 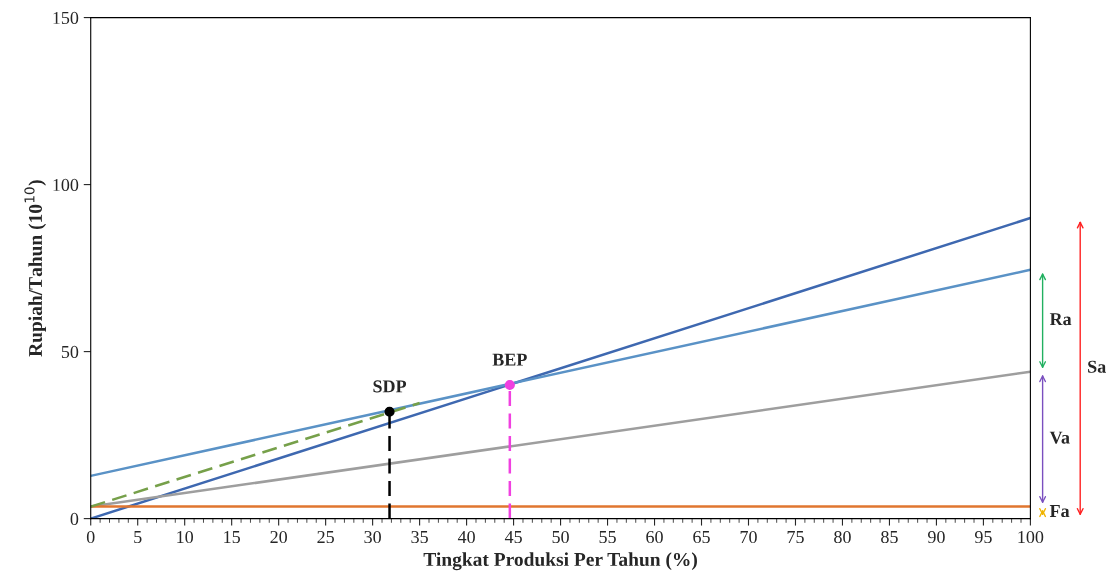 What do you see at coordinates (66, 18) in the screenshot?
I see `y-tick-label: 150` at bounding box center [66, 18].